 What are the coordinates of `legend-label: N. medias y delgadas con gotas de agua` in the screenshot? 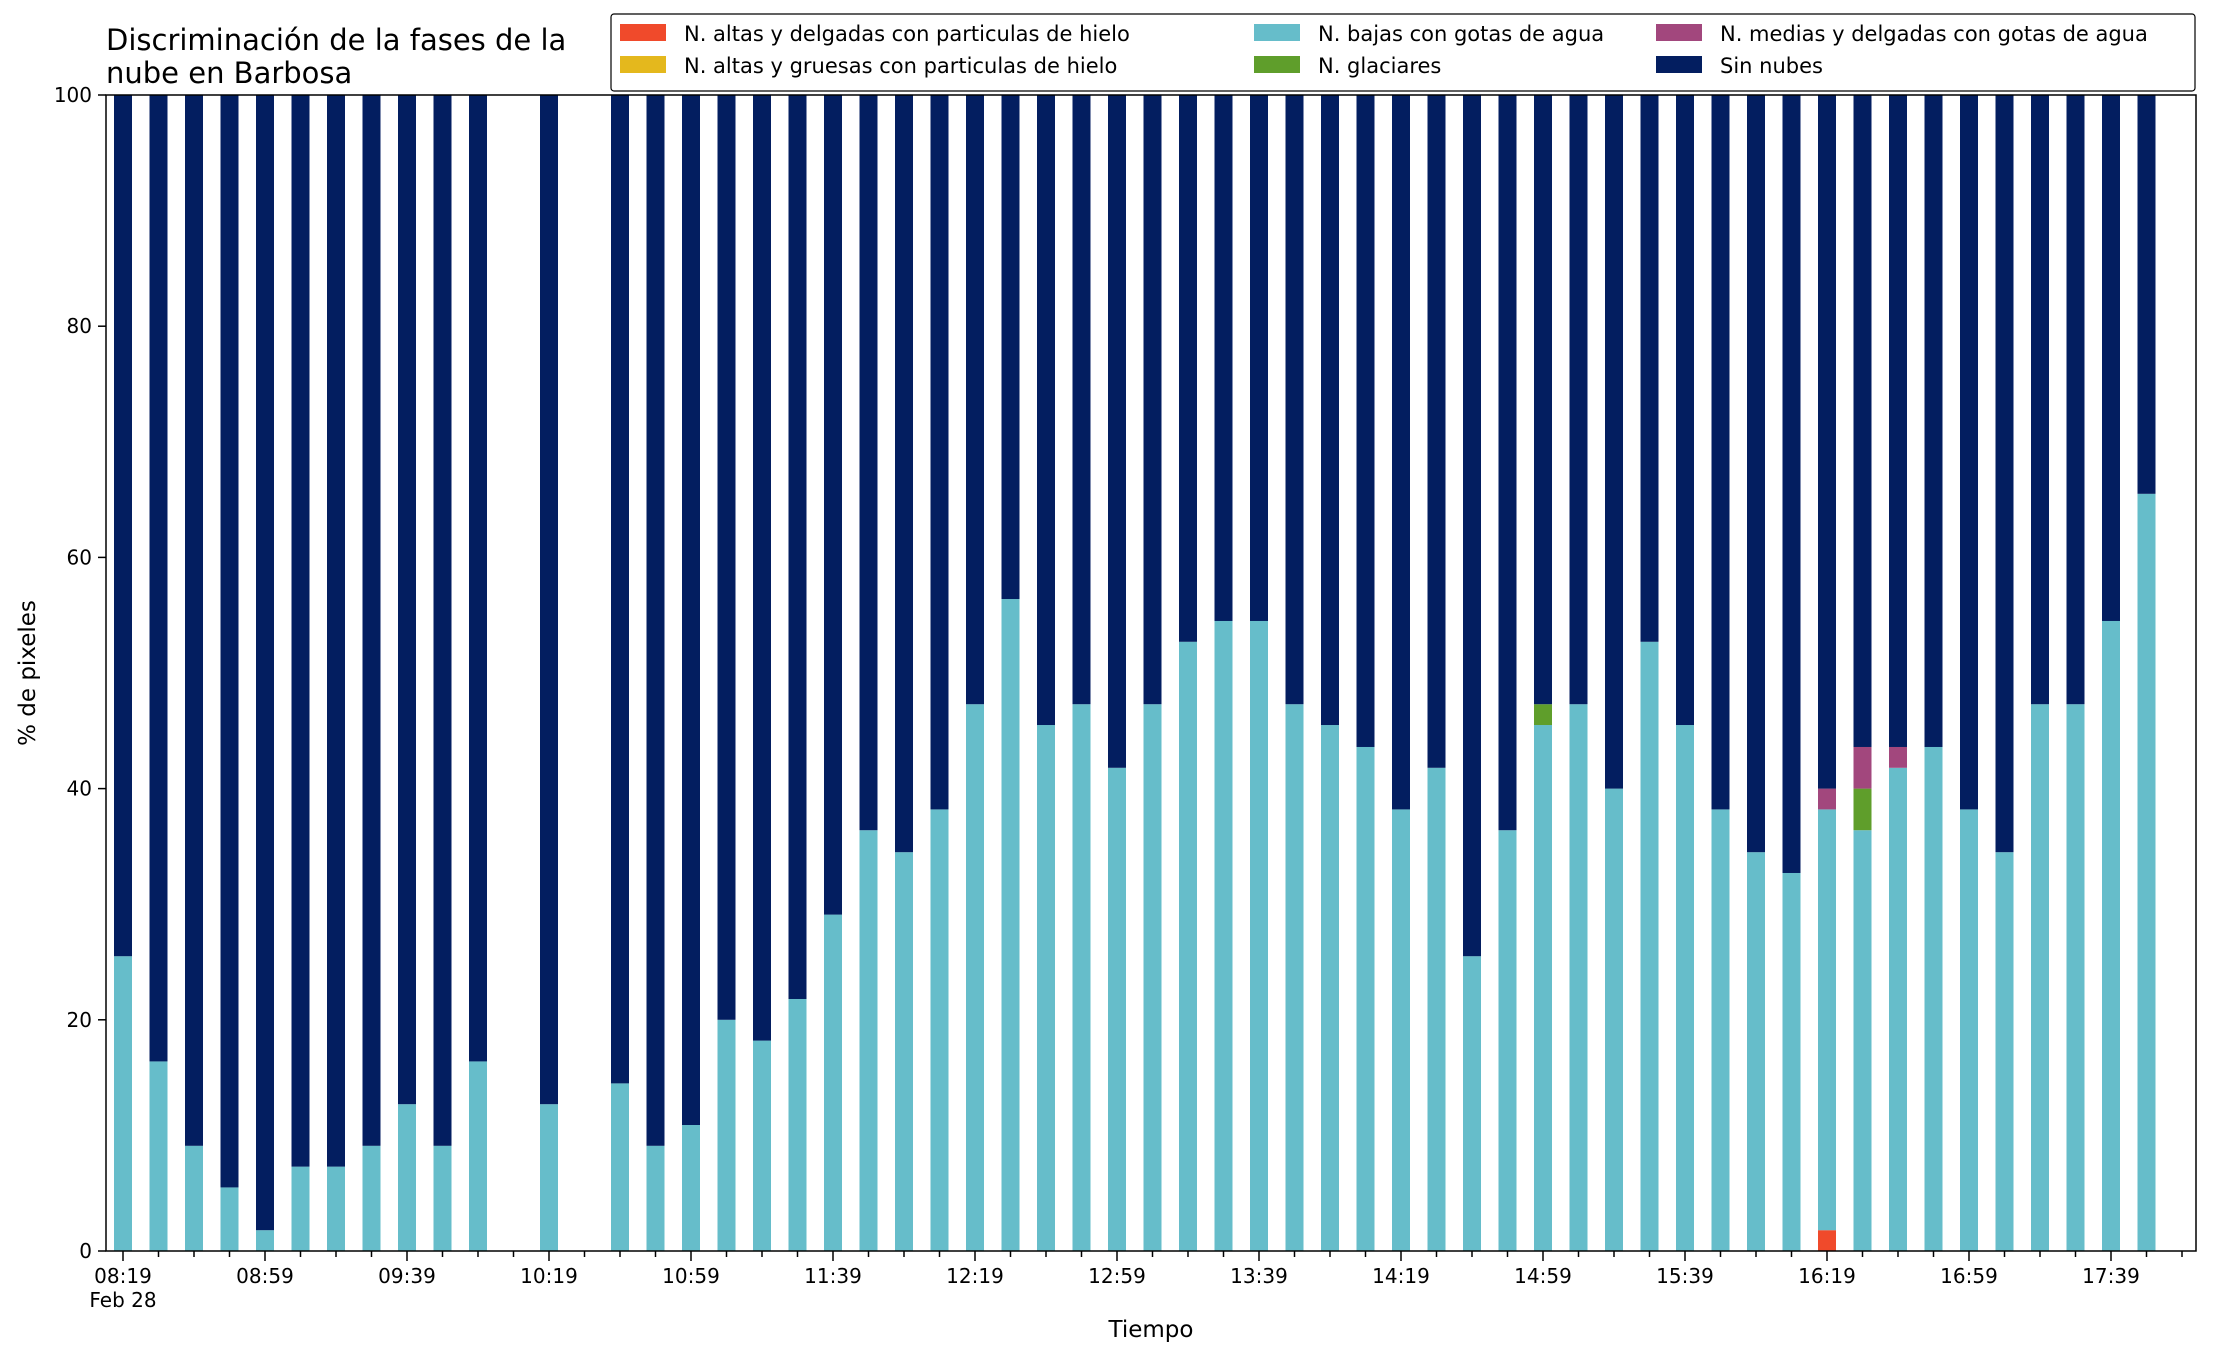 It's located at (1934, 34).